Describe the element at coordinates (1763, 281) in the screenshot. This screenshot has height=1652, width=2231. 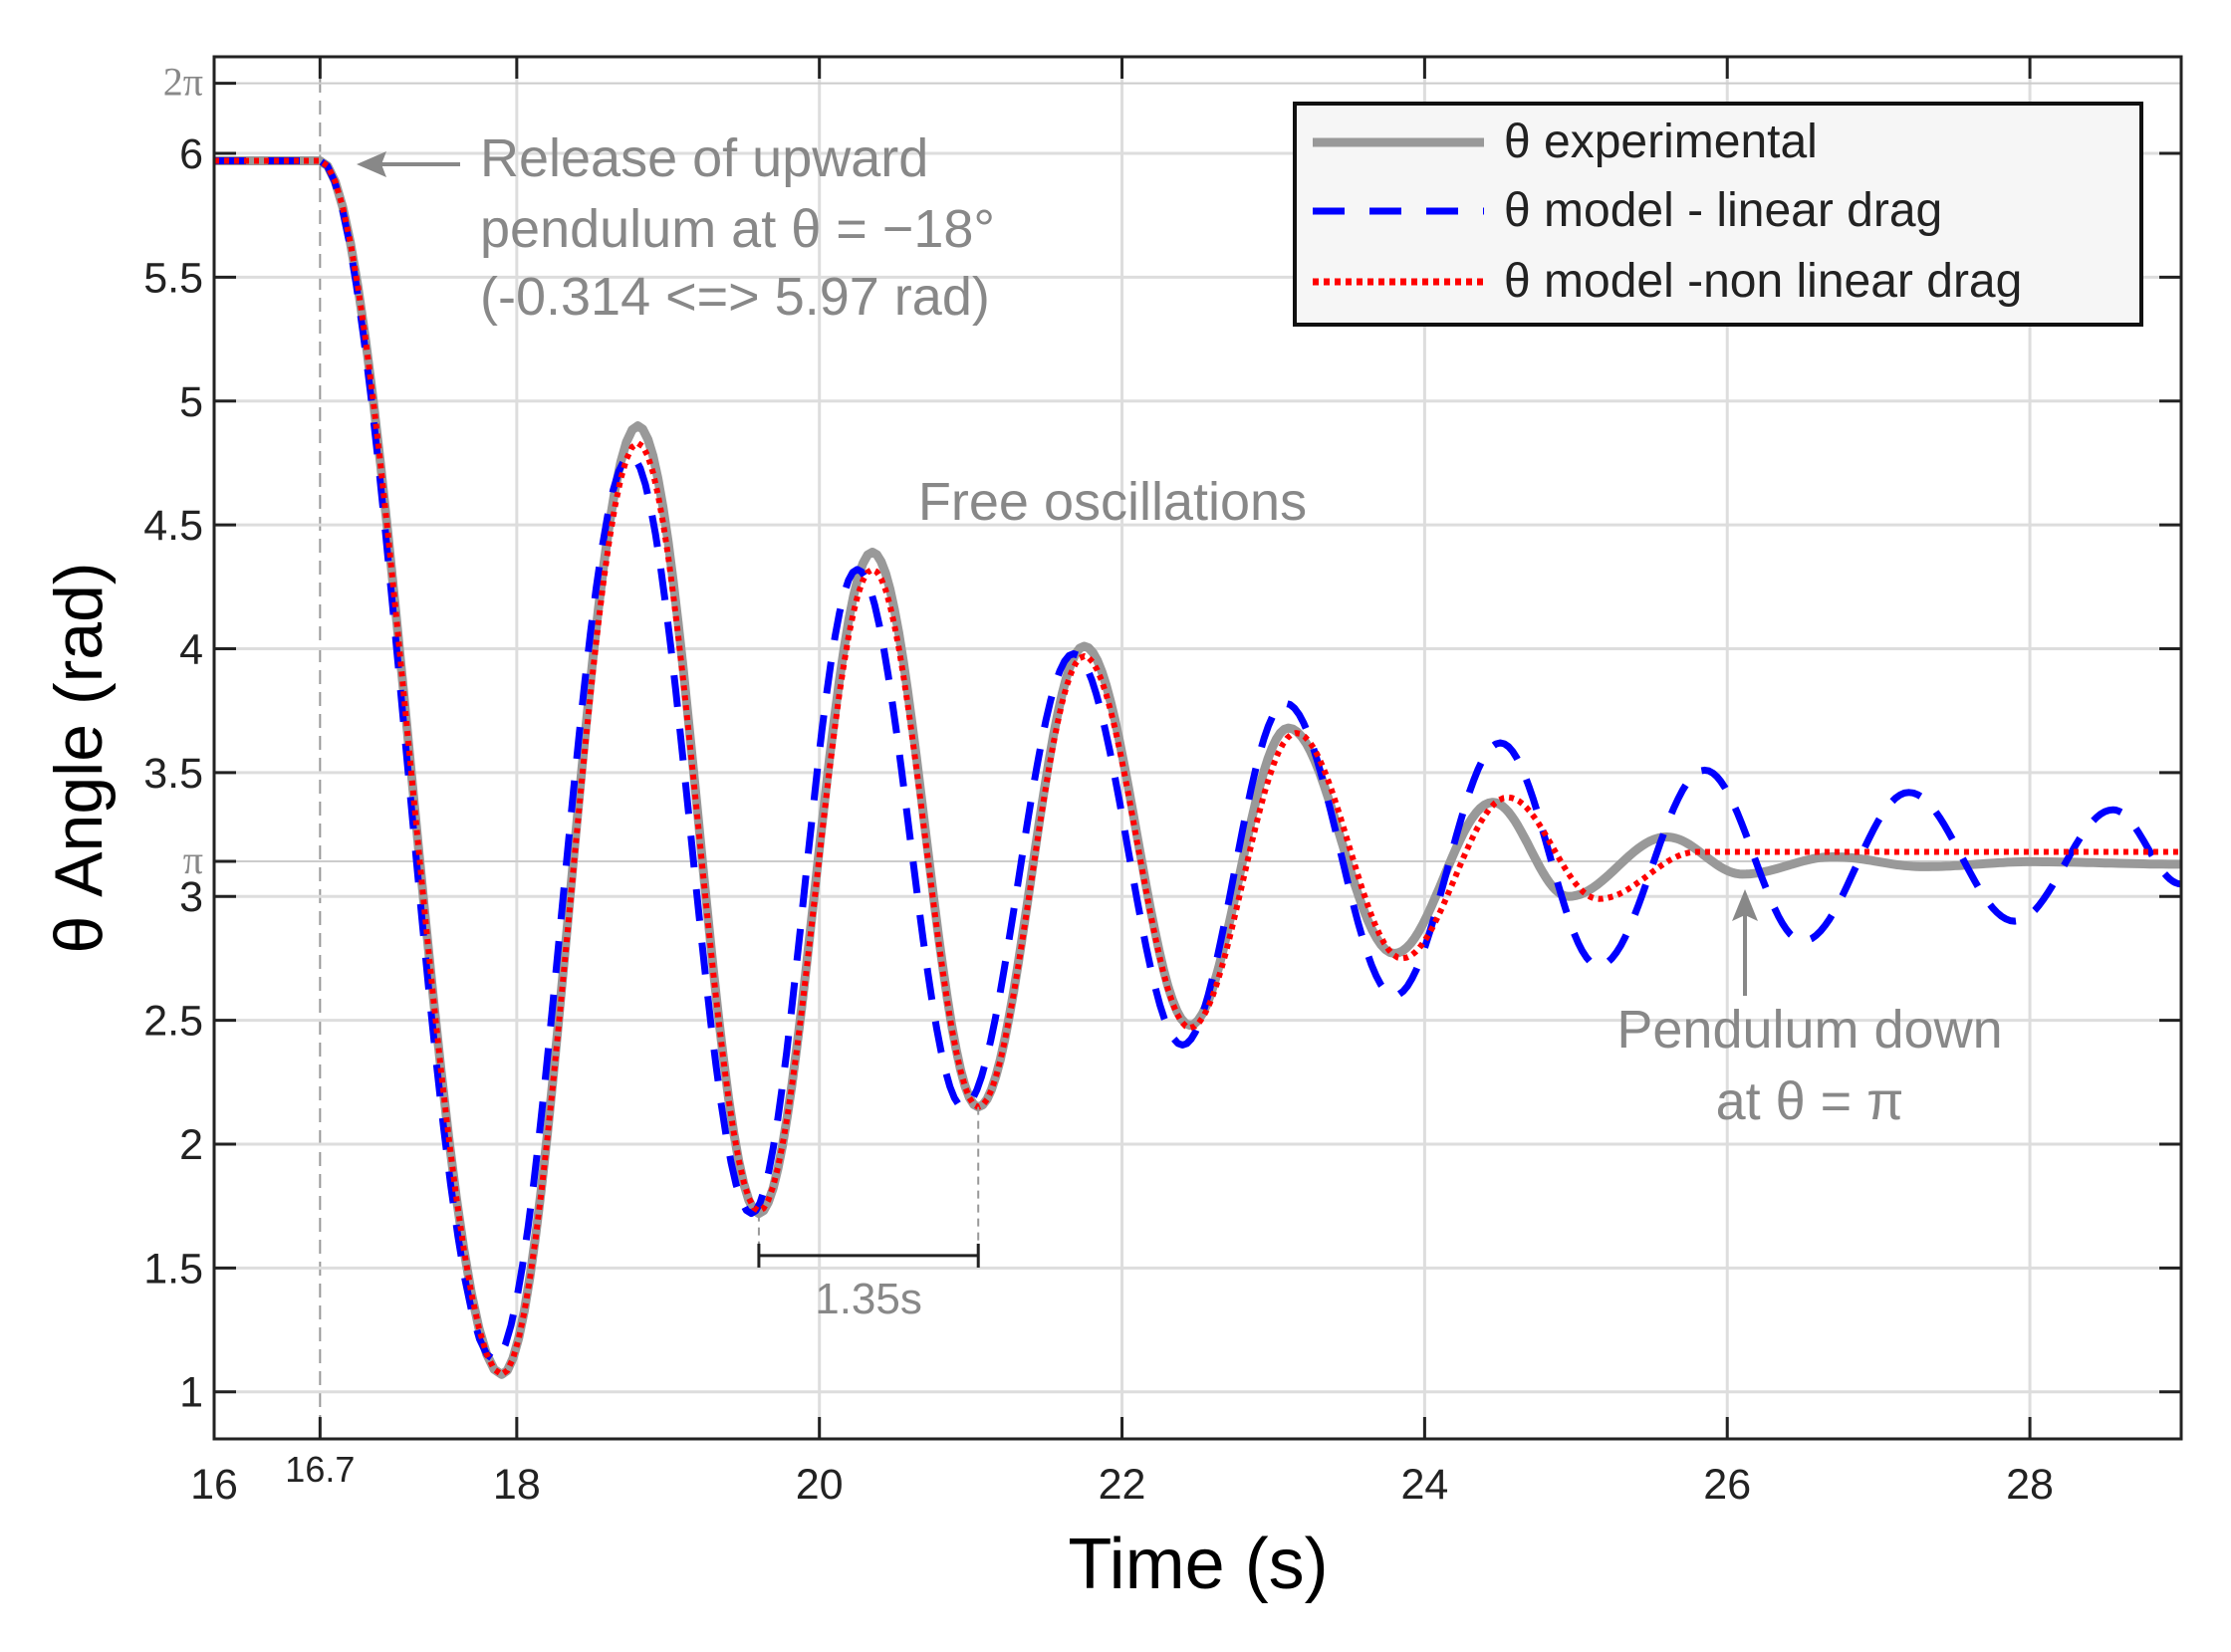
I see `legend-label-nonlinear: θ model -non linear drag` at that location.